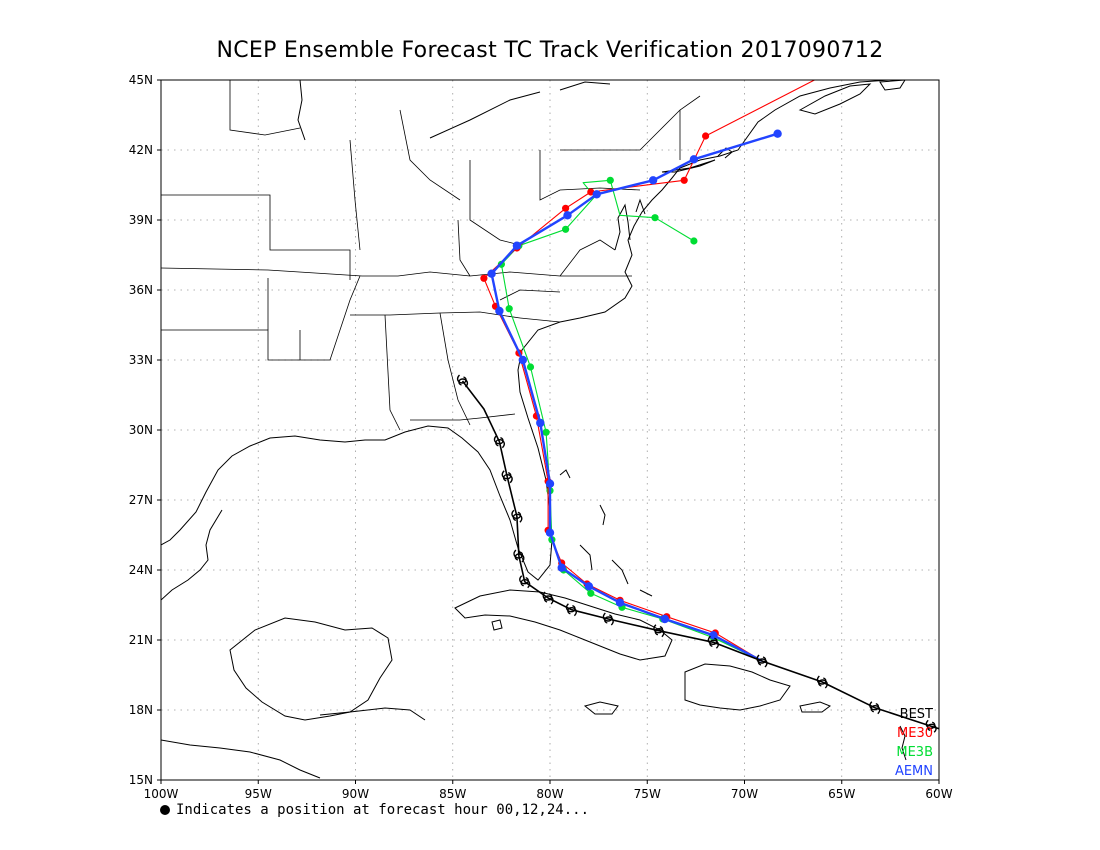  I want to click on legend-entry-me3b: ME3B, so click(914, 752).